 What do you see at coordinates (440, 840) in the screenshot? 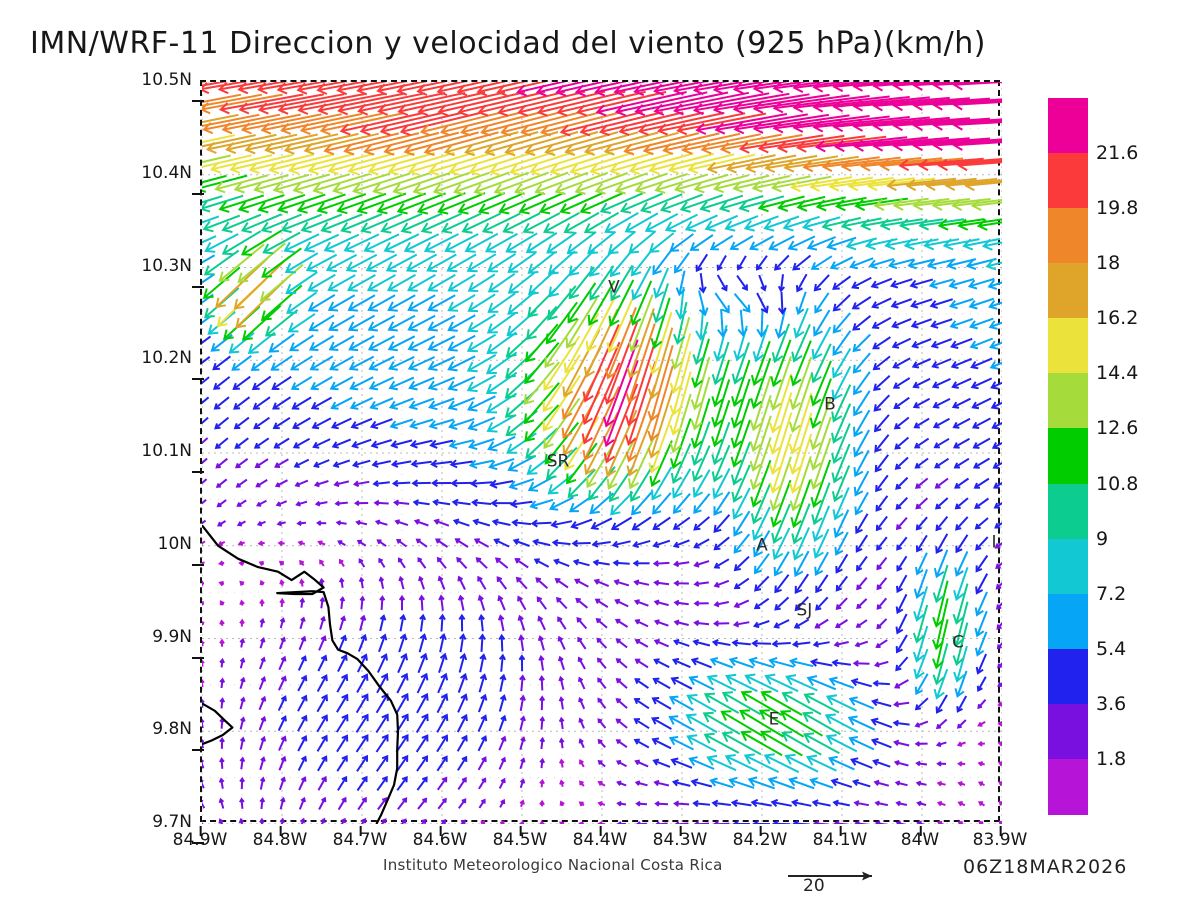
I see `x-axis-tick: 84.6W` at bounding box center [440, 840].